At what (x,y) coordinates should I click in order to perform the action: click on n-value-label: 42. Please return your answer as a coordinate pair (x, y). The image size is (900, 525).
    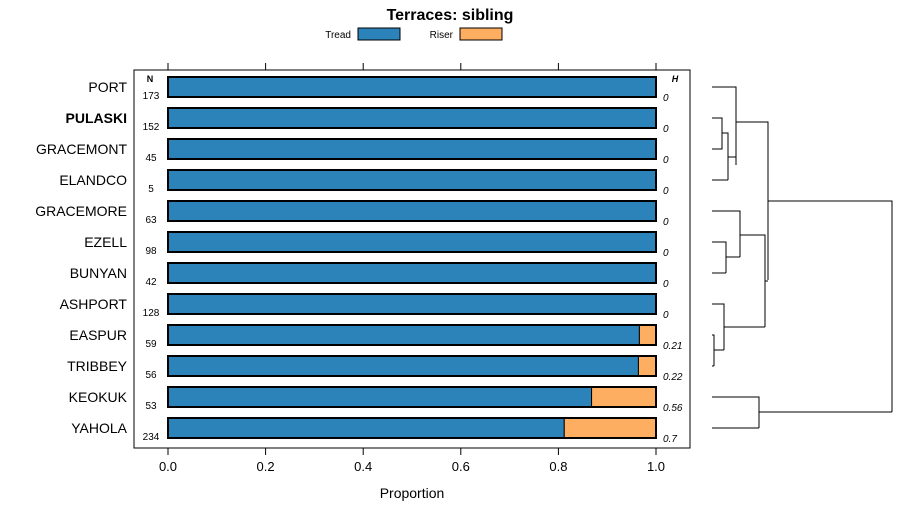
    Looking at the image, I should click on (151, 282).